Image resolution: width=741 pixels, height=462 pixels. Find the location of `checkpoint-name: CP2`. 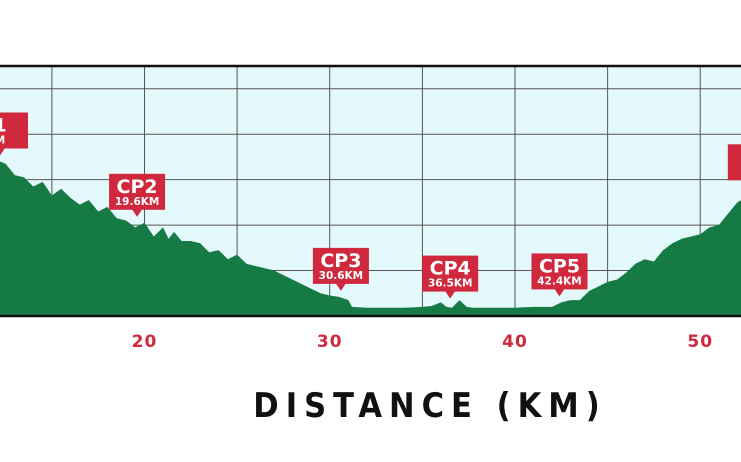

checkpoint-name: CP2 is located at coordinates (137, 187).